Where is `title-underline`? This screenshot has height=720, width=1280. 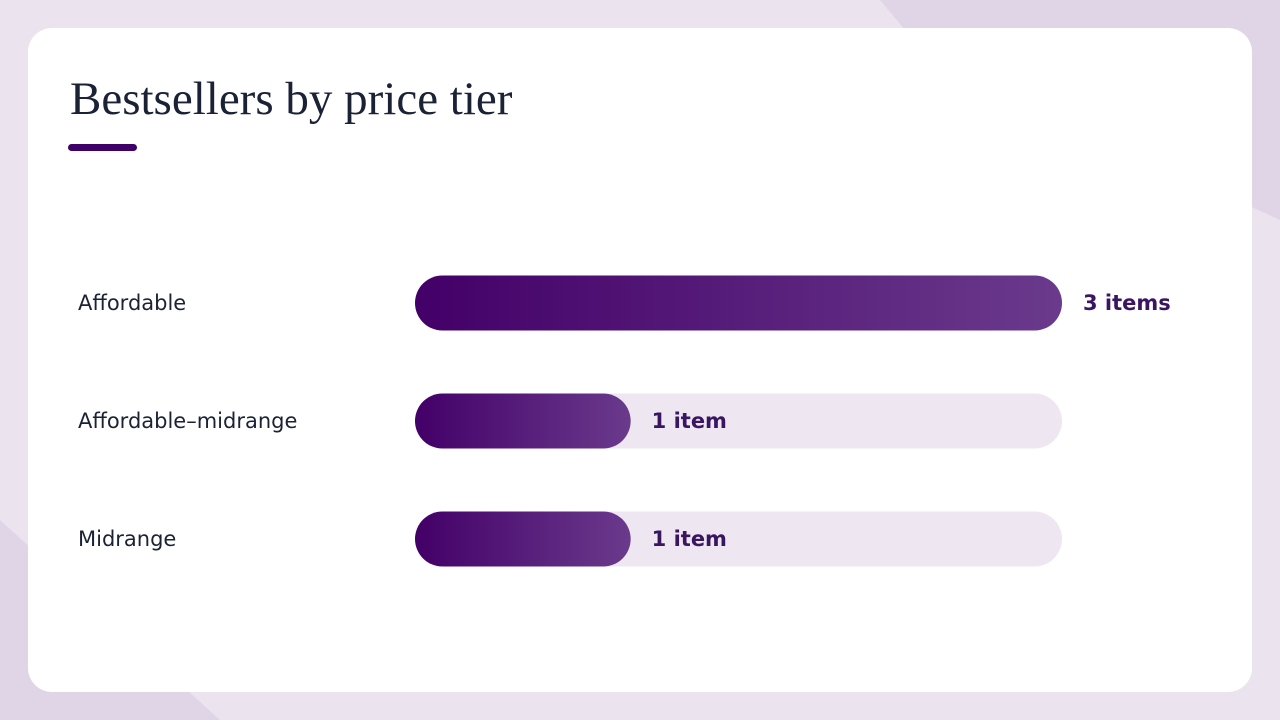
title-underline is located at coordinates (102, 147).